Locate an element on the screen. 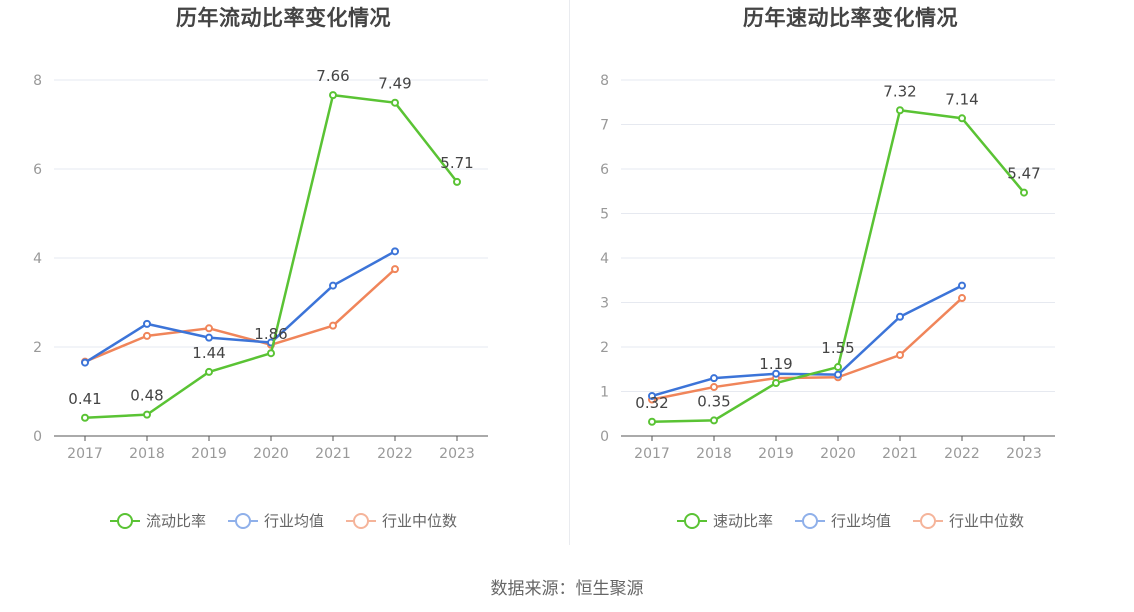  x-tick-label: 2017 is located at coordinates (85, 454).